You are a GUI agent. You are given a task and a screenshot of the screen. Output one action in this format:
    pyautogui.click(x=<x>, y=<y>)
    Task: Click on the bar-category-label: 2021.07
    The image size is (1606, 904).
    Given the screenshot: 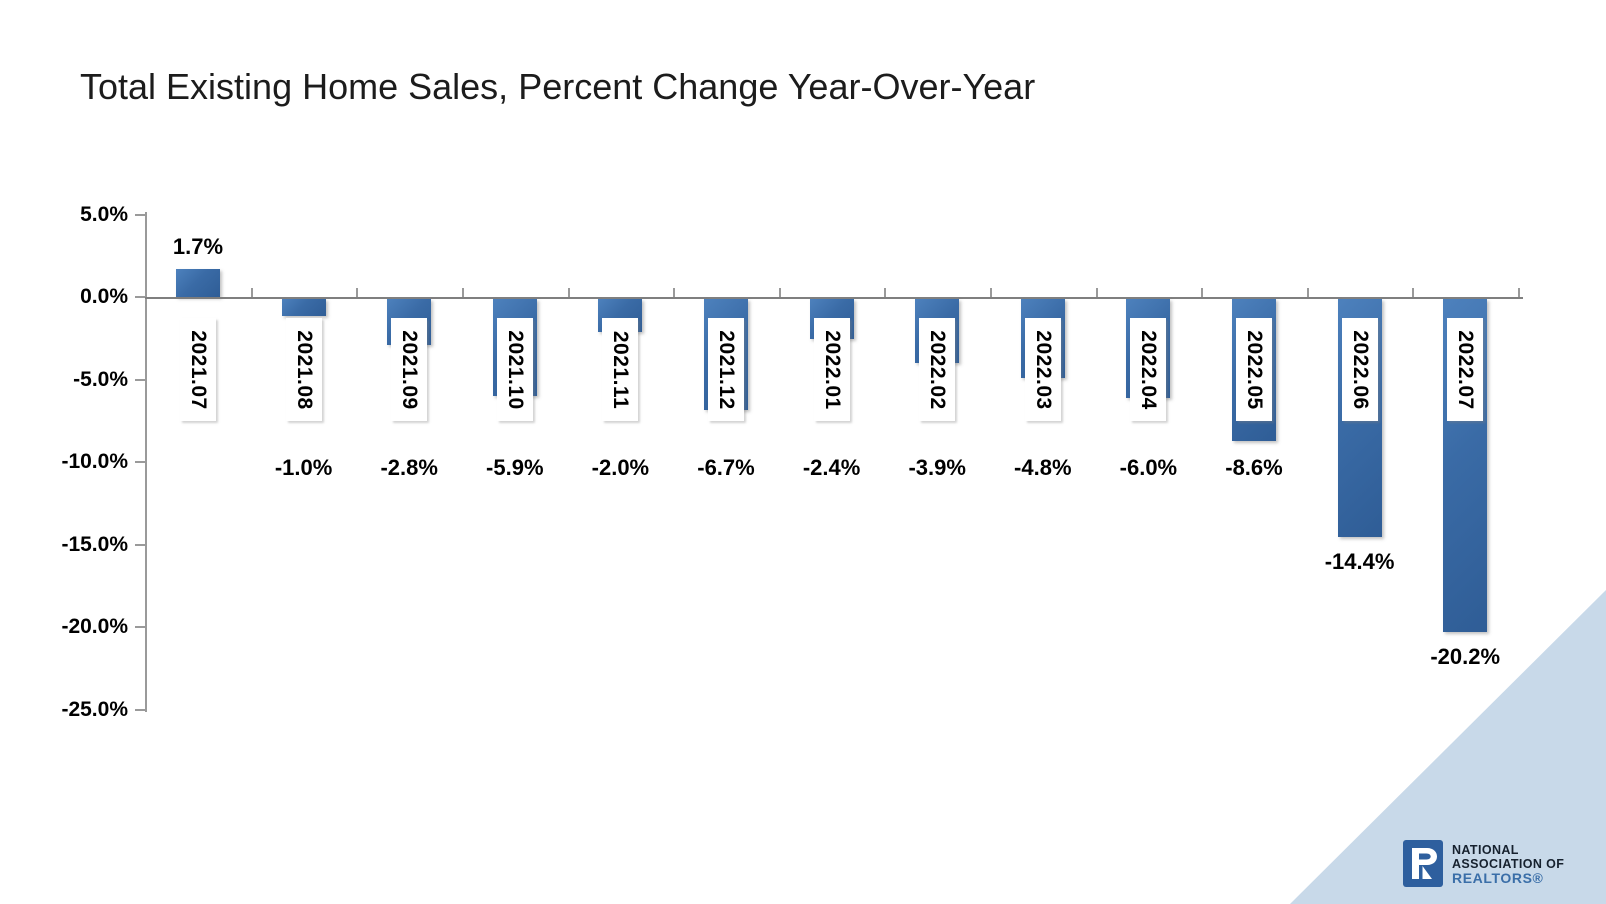 What is the action you would take?
    pyautogui.click(x=198, y=369)
    